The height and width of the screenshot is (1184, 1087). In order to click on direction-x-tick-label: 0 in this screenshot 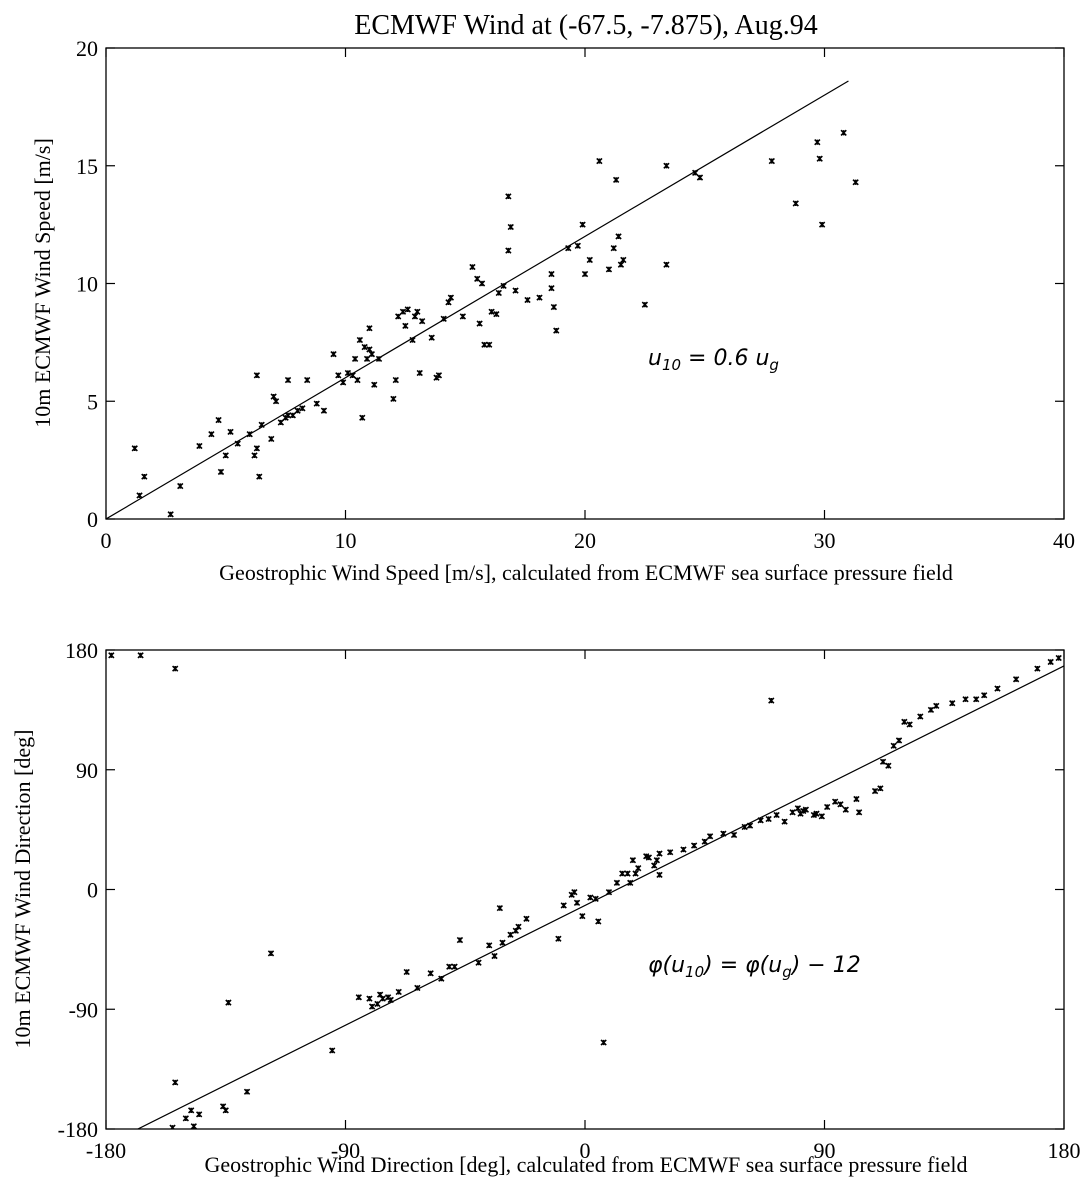, I will do `click(585, 1150)`.